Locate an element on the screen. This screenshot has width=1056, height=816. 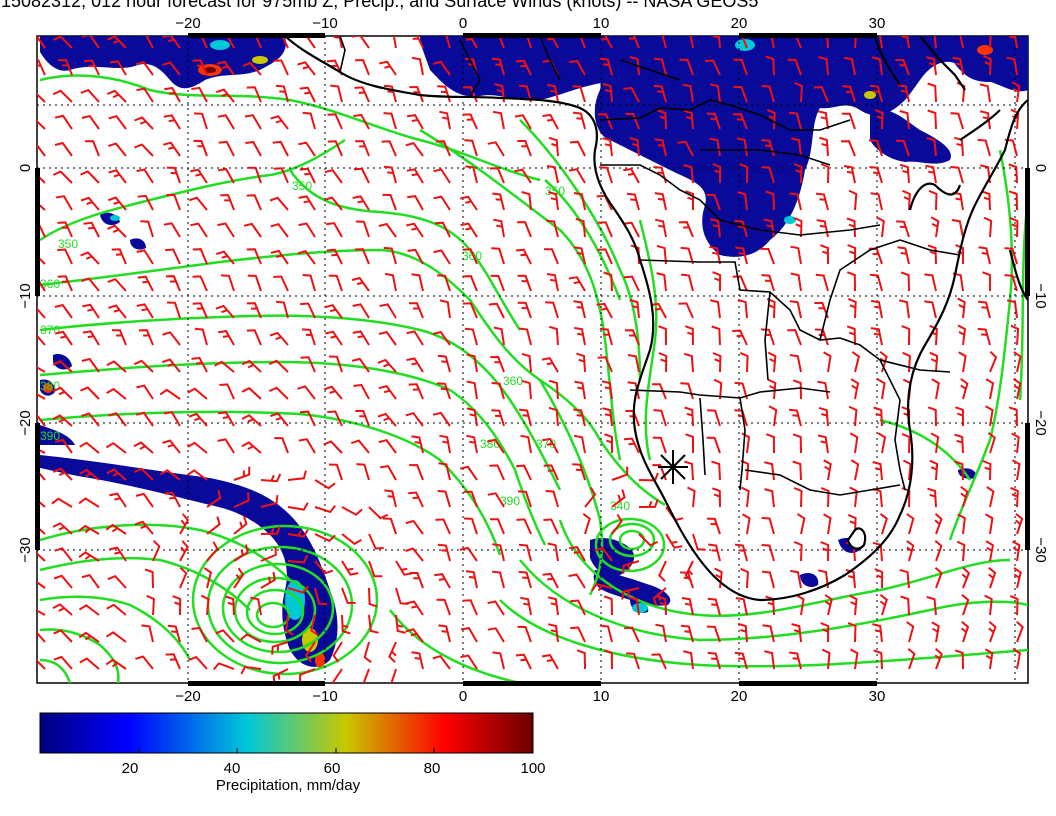
svg-text: 20 is located at coordinates (739, 23).